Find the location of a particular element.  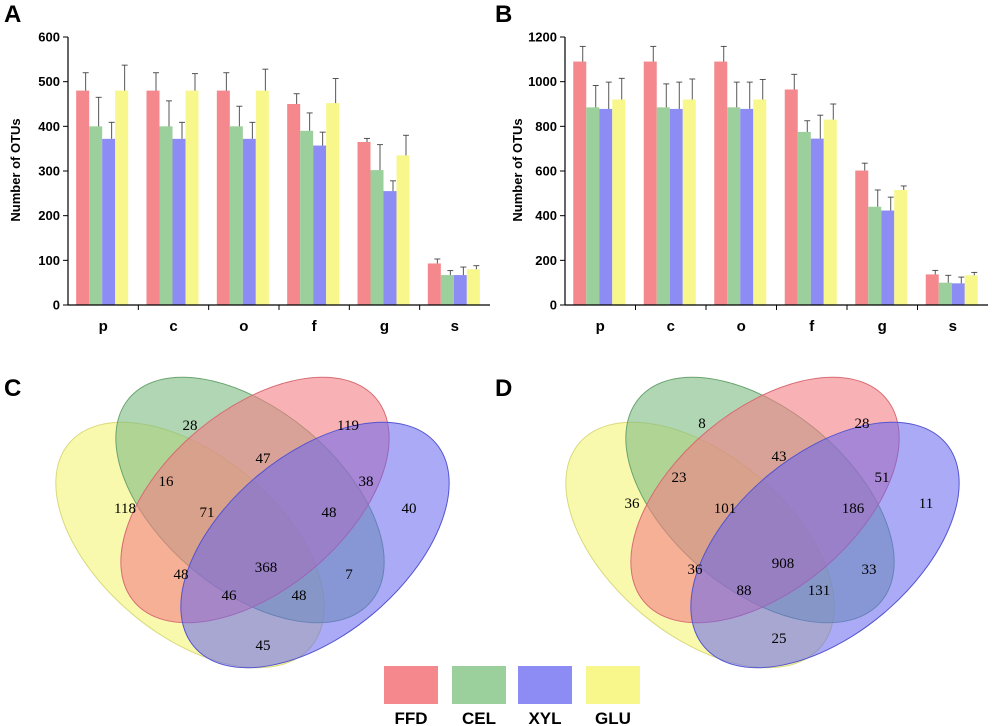

panel-b-bars is located at coordinates (775, 175).